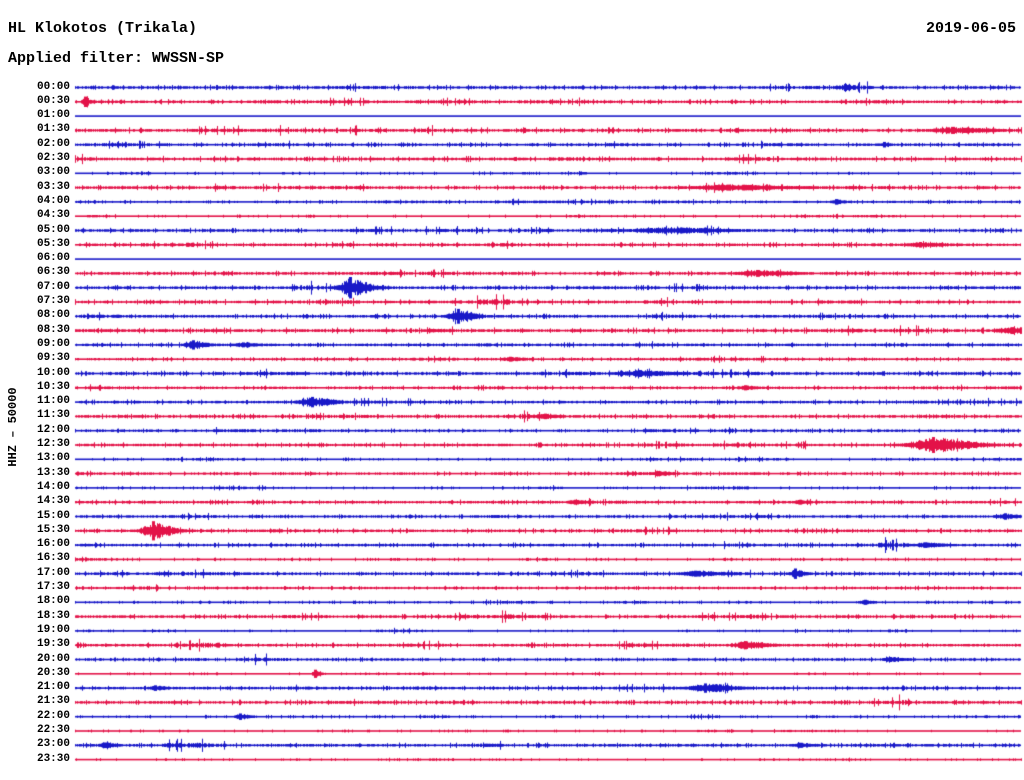 The width and height of the screenshot is (1024, 780). I want to click on row-time-label: 10:00, so click(53, 372).